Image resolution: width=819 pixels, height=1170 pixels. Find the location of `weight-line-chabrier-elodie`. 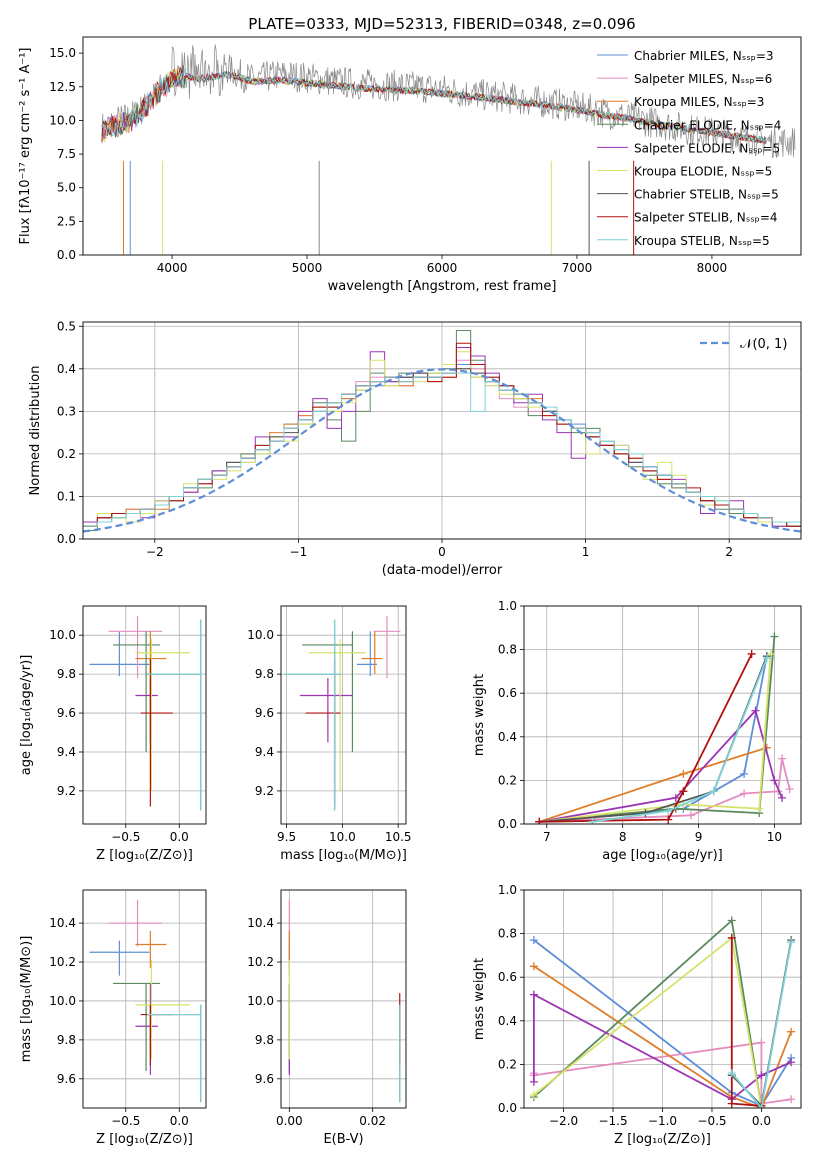

weight-line-chabrier-elodie is located at coordinates (657, 728).